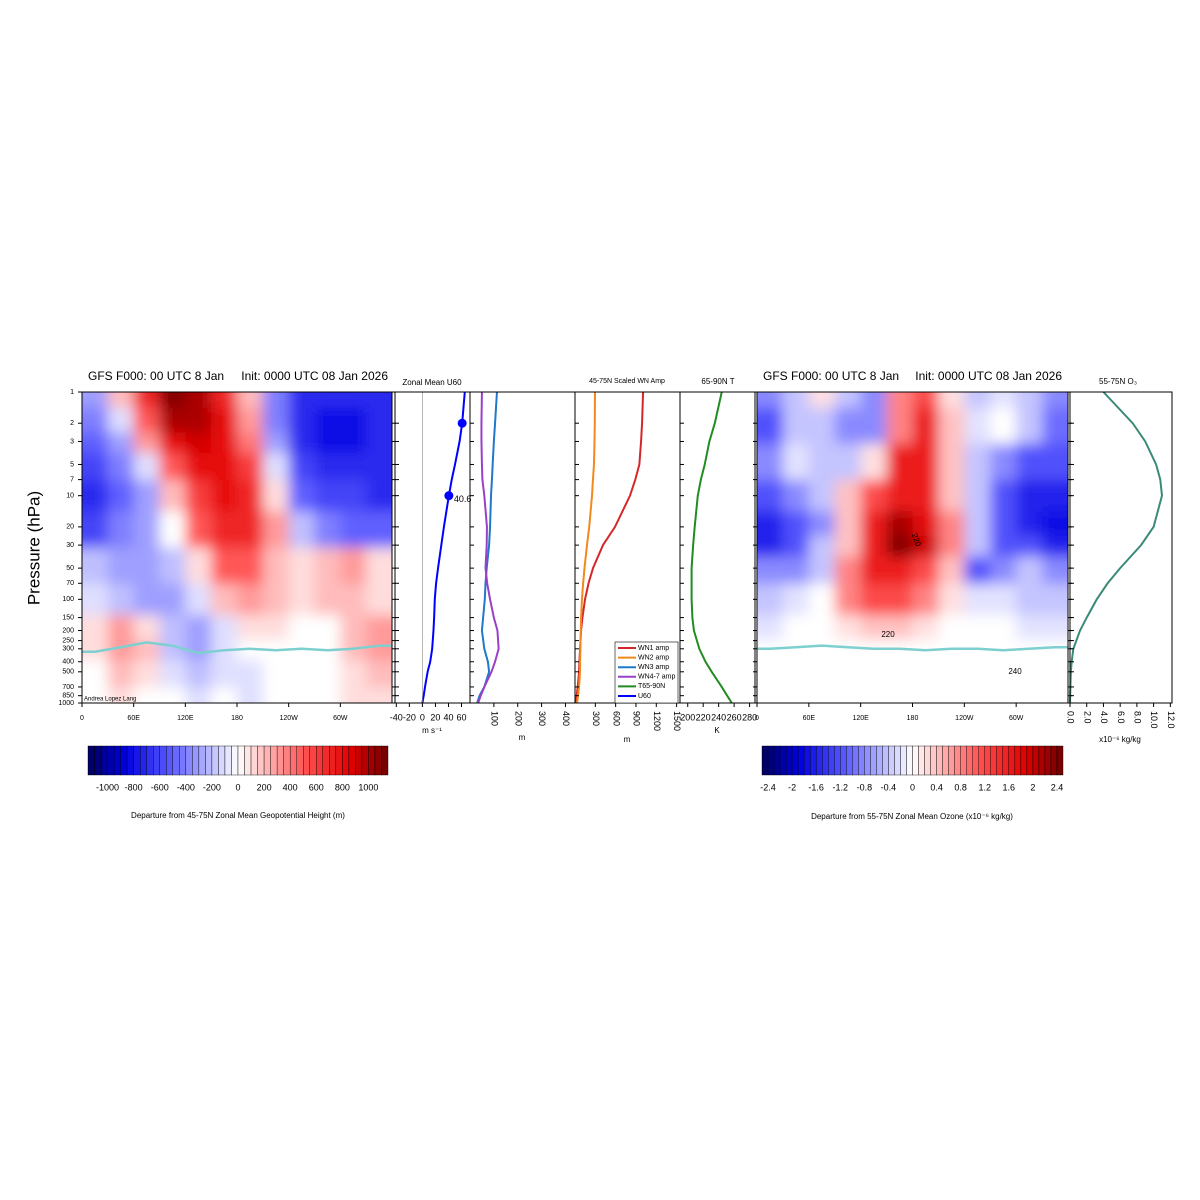  Describe the element at coordinates (1032, 787) in the screenshot. I see `colorbar-tick-label: 2` at that location.